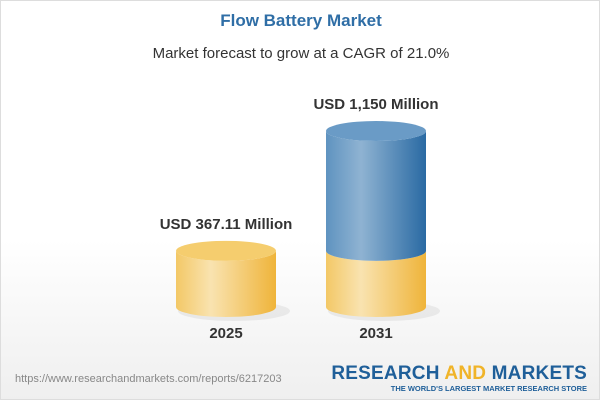  I want to click on bar-2031-base-body, so click(376, 283).